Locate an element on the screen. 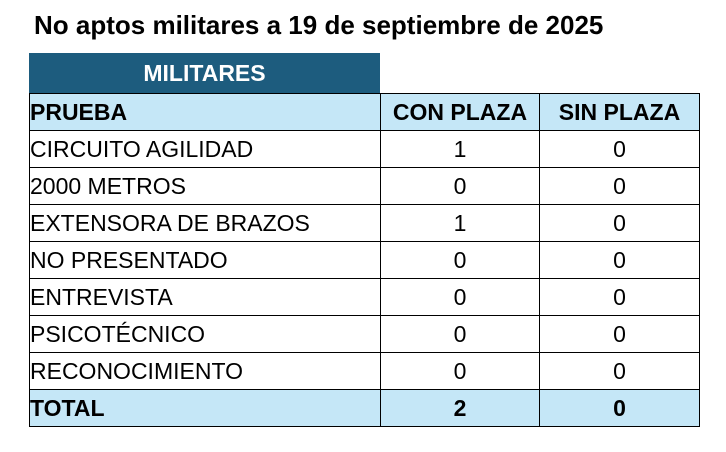 The image size is (726, 452). total-sin-plaza: 0 is located at coordinates (619, 408).